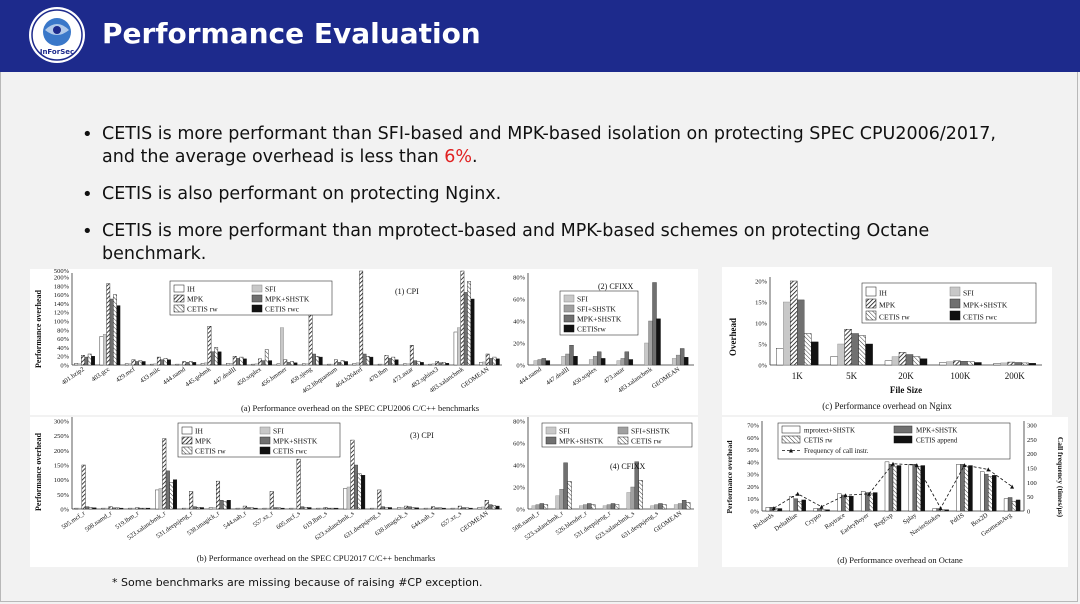  I want to click on legend-label: IH, so click(883, 293).